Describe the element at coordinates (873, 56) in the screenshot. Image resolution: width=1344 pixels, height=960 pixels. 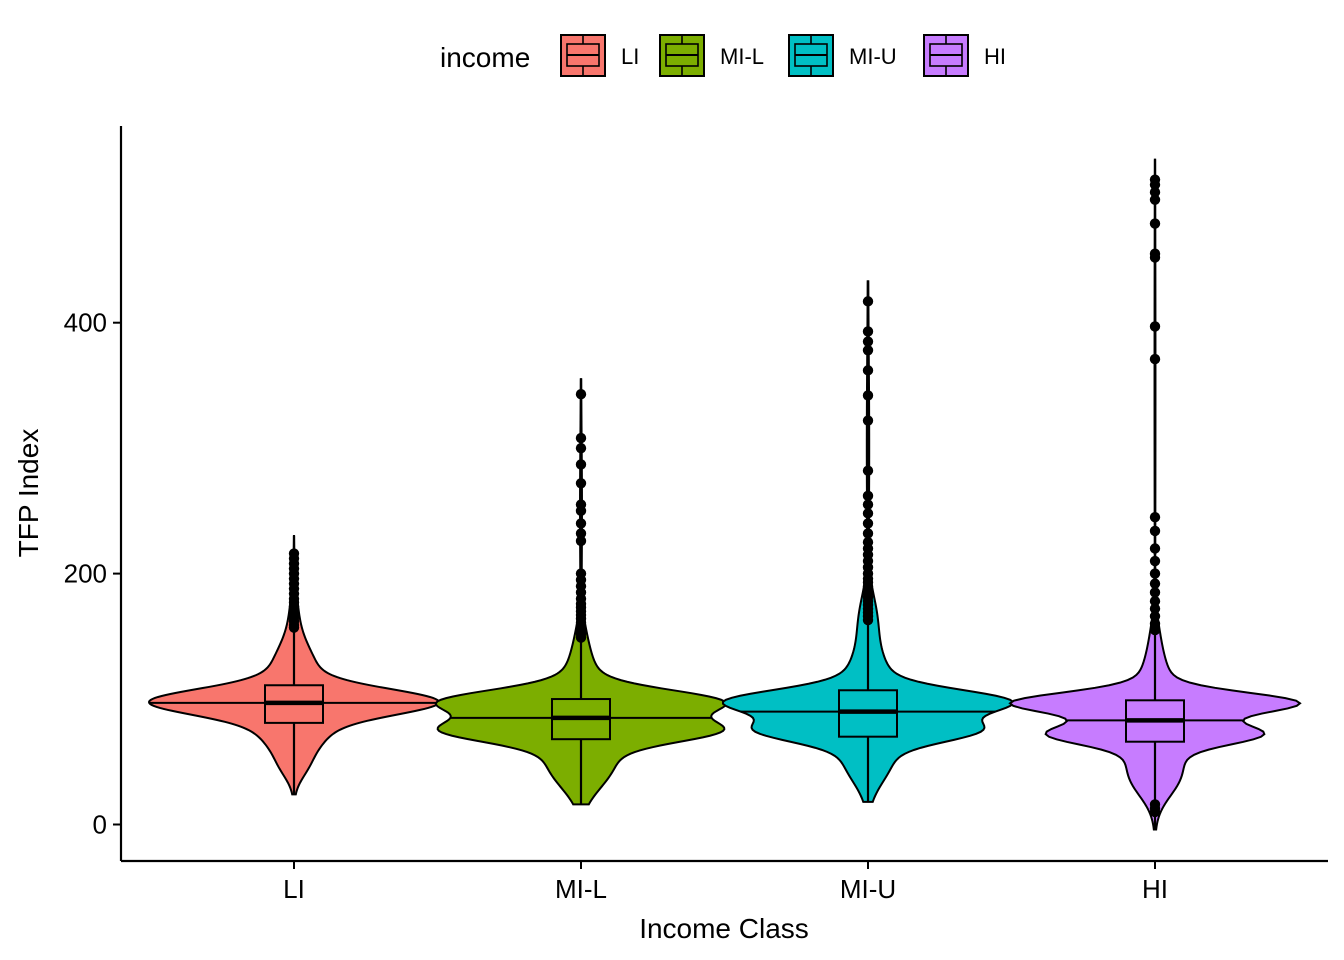
I see `legend-label-mi-u: MI-U` at that location.